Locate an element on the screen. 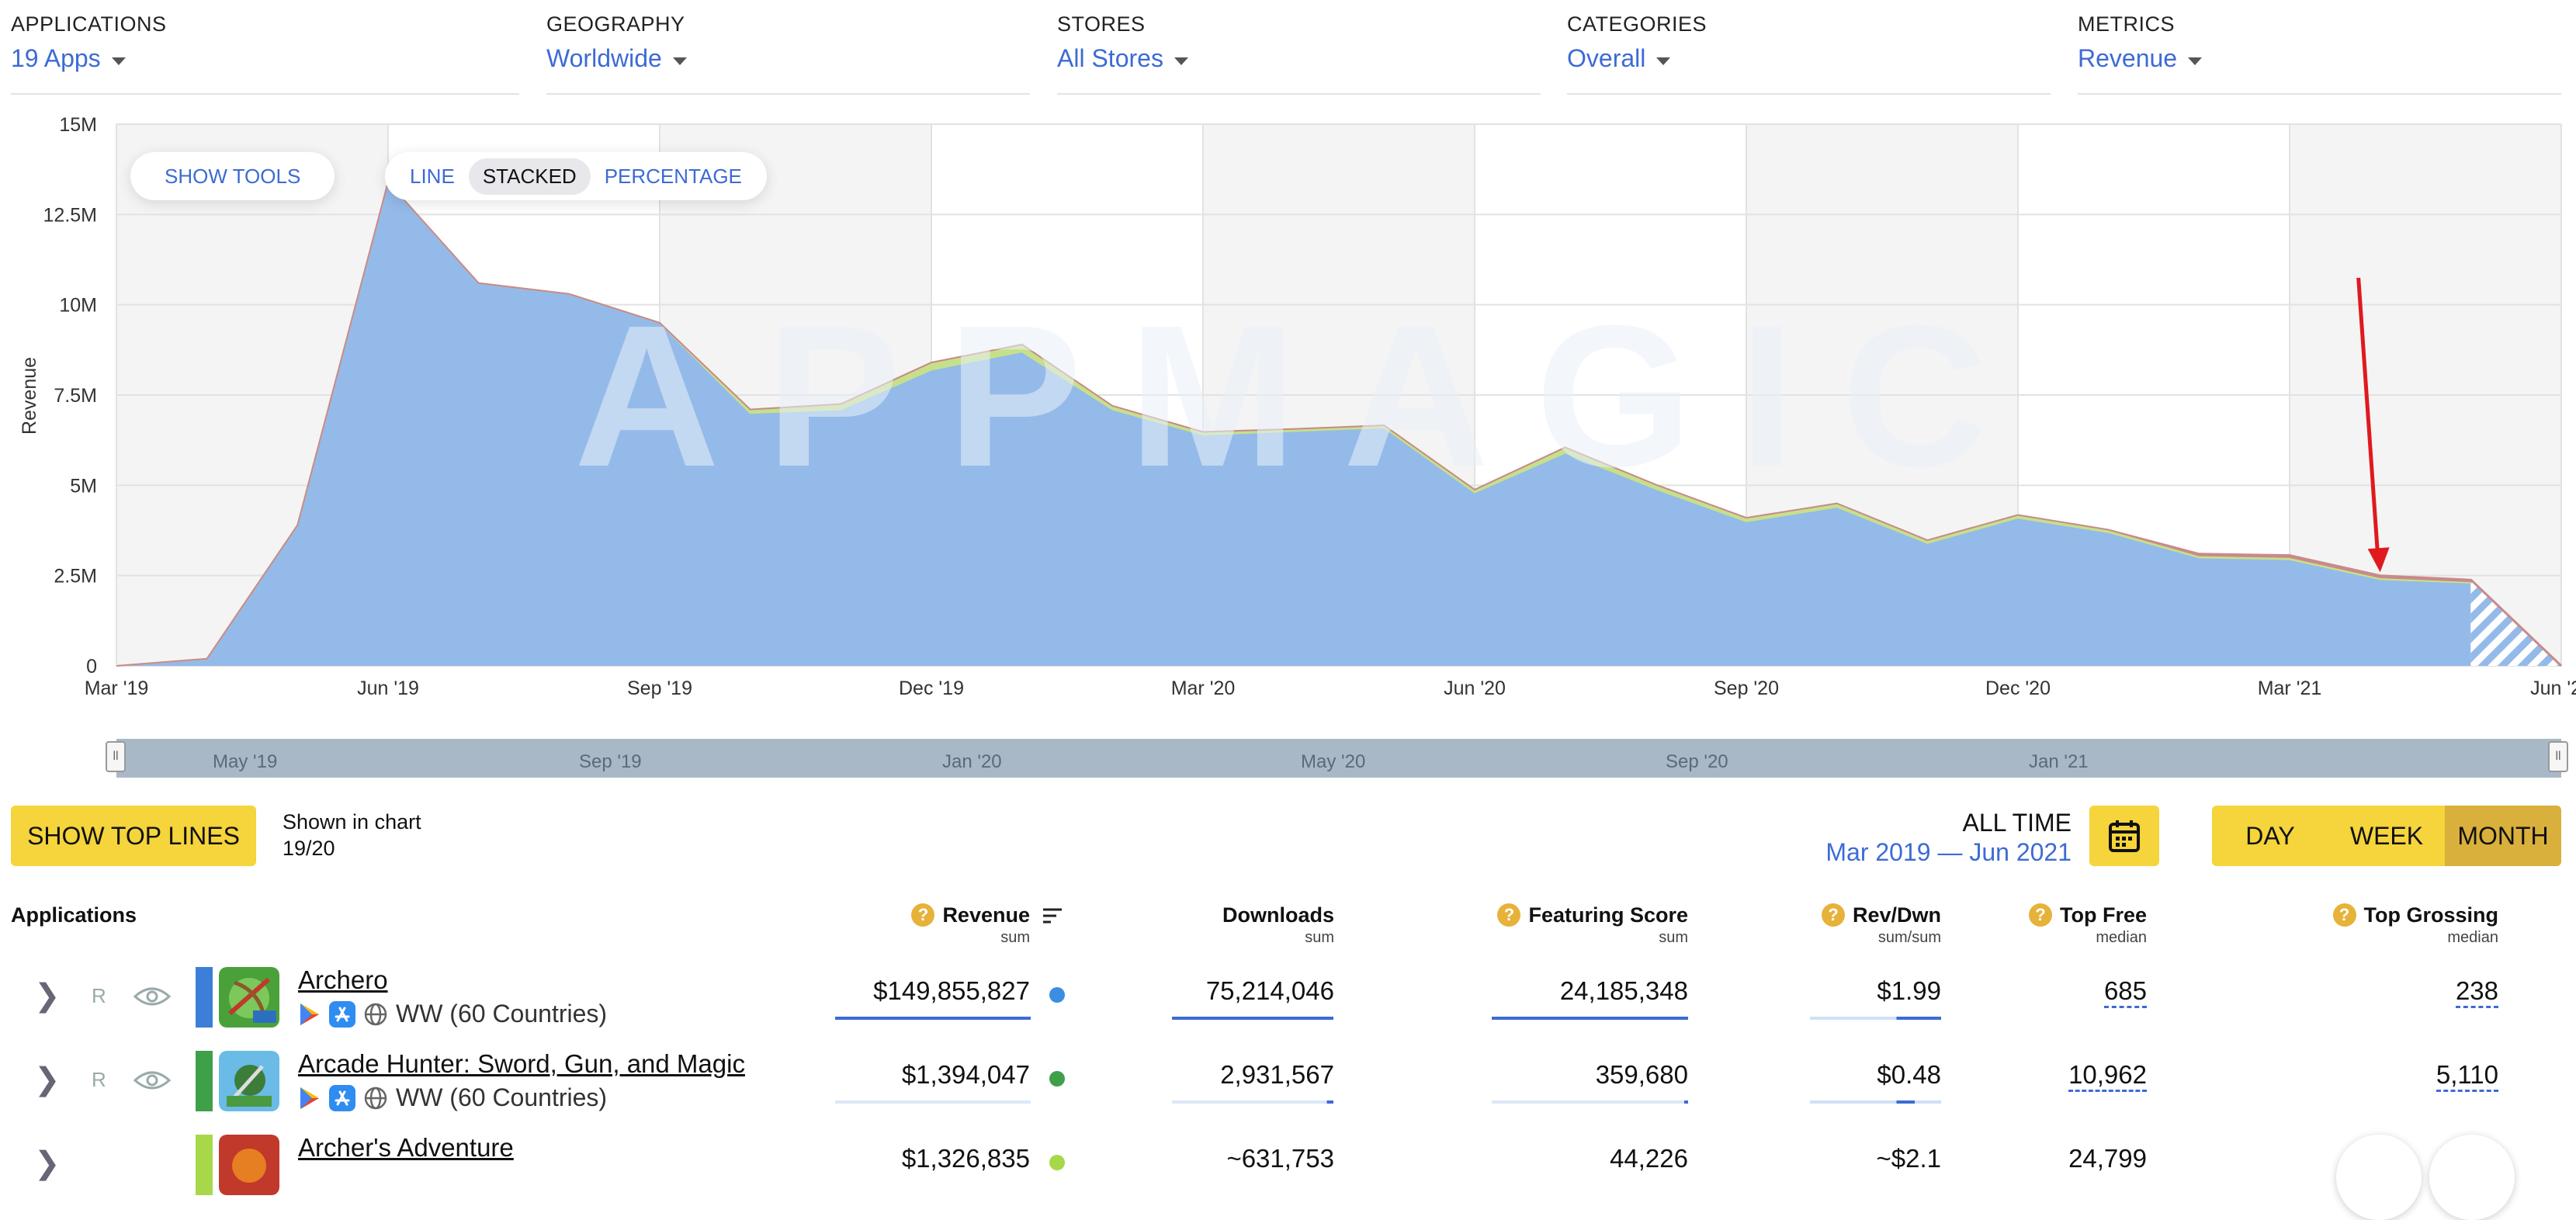 The width and height of the screenshot is (2576, 1220). column-label: Top Free is located at coordinates (2103, 915).